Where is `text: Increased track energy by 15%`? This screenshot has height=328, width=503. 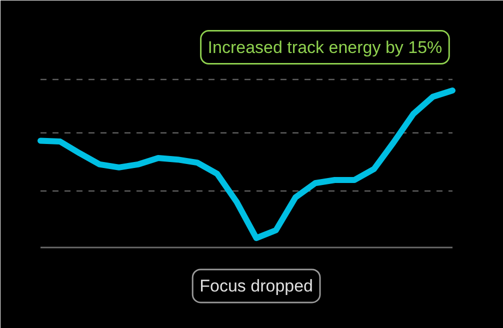 text: Increased track energy by 15% is located at coordinates (325, 47).